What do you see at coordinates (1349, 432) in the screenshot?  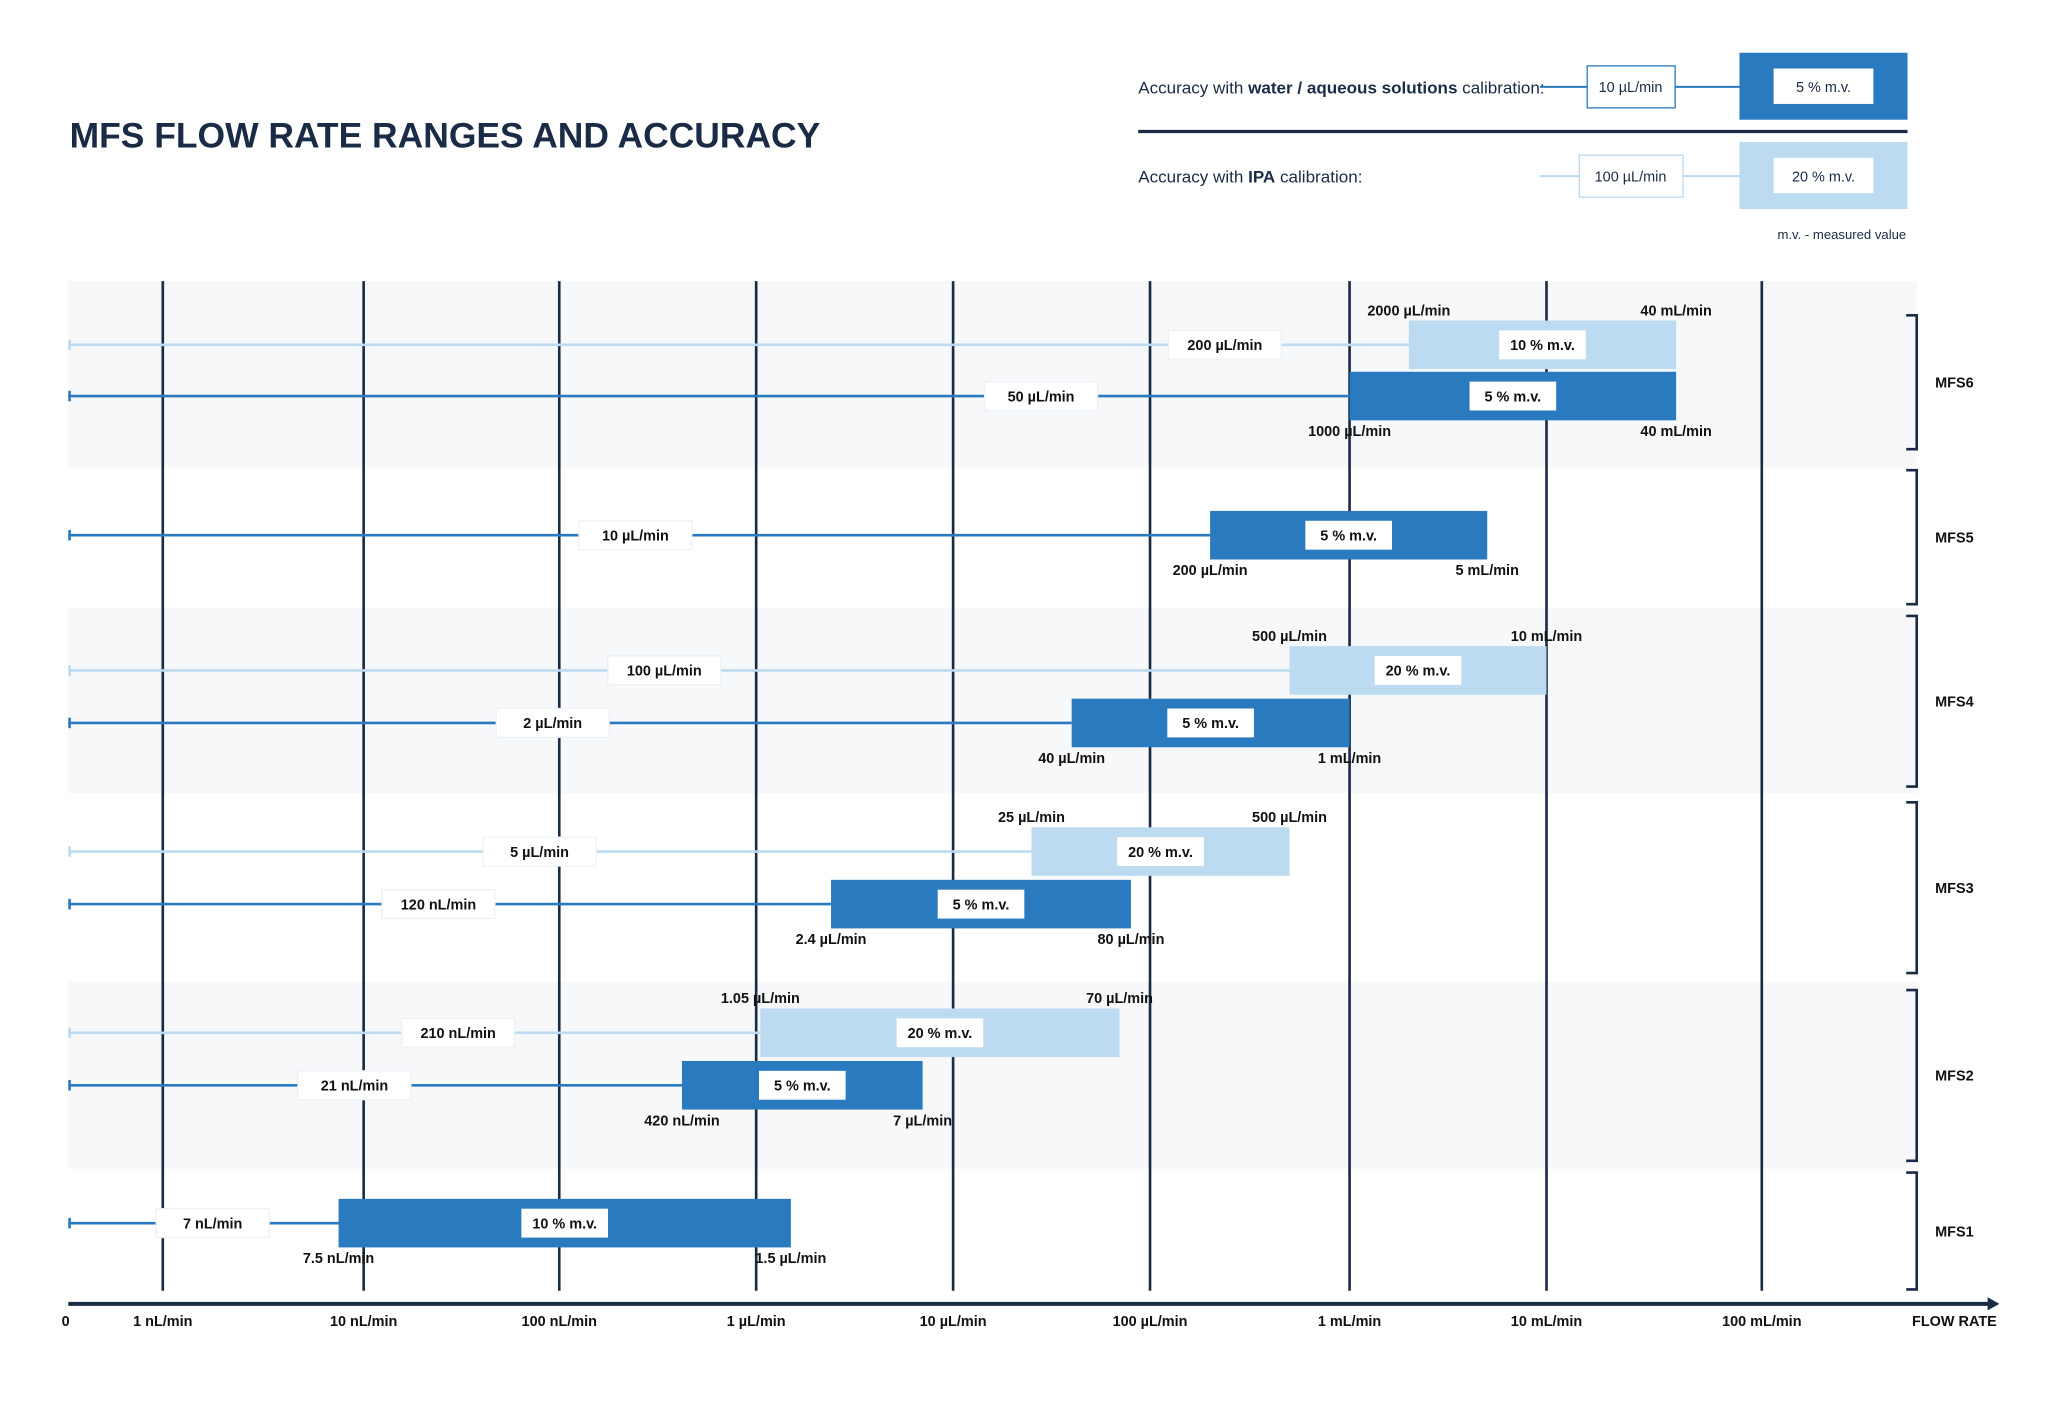 I see `min-flow-label: 1000 µL/min` at bounding box center [1349, 432].